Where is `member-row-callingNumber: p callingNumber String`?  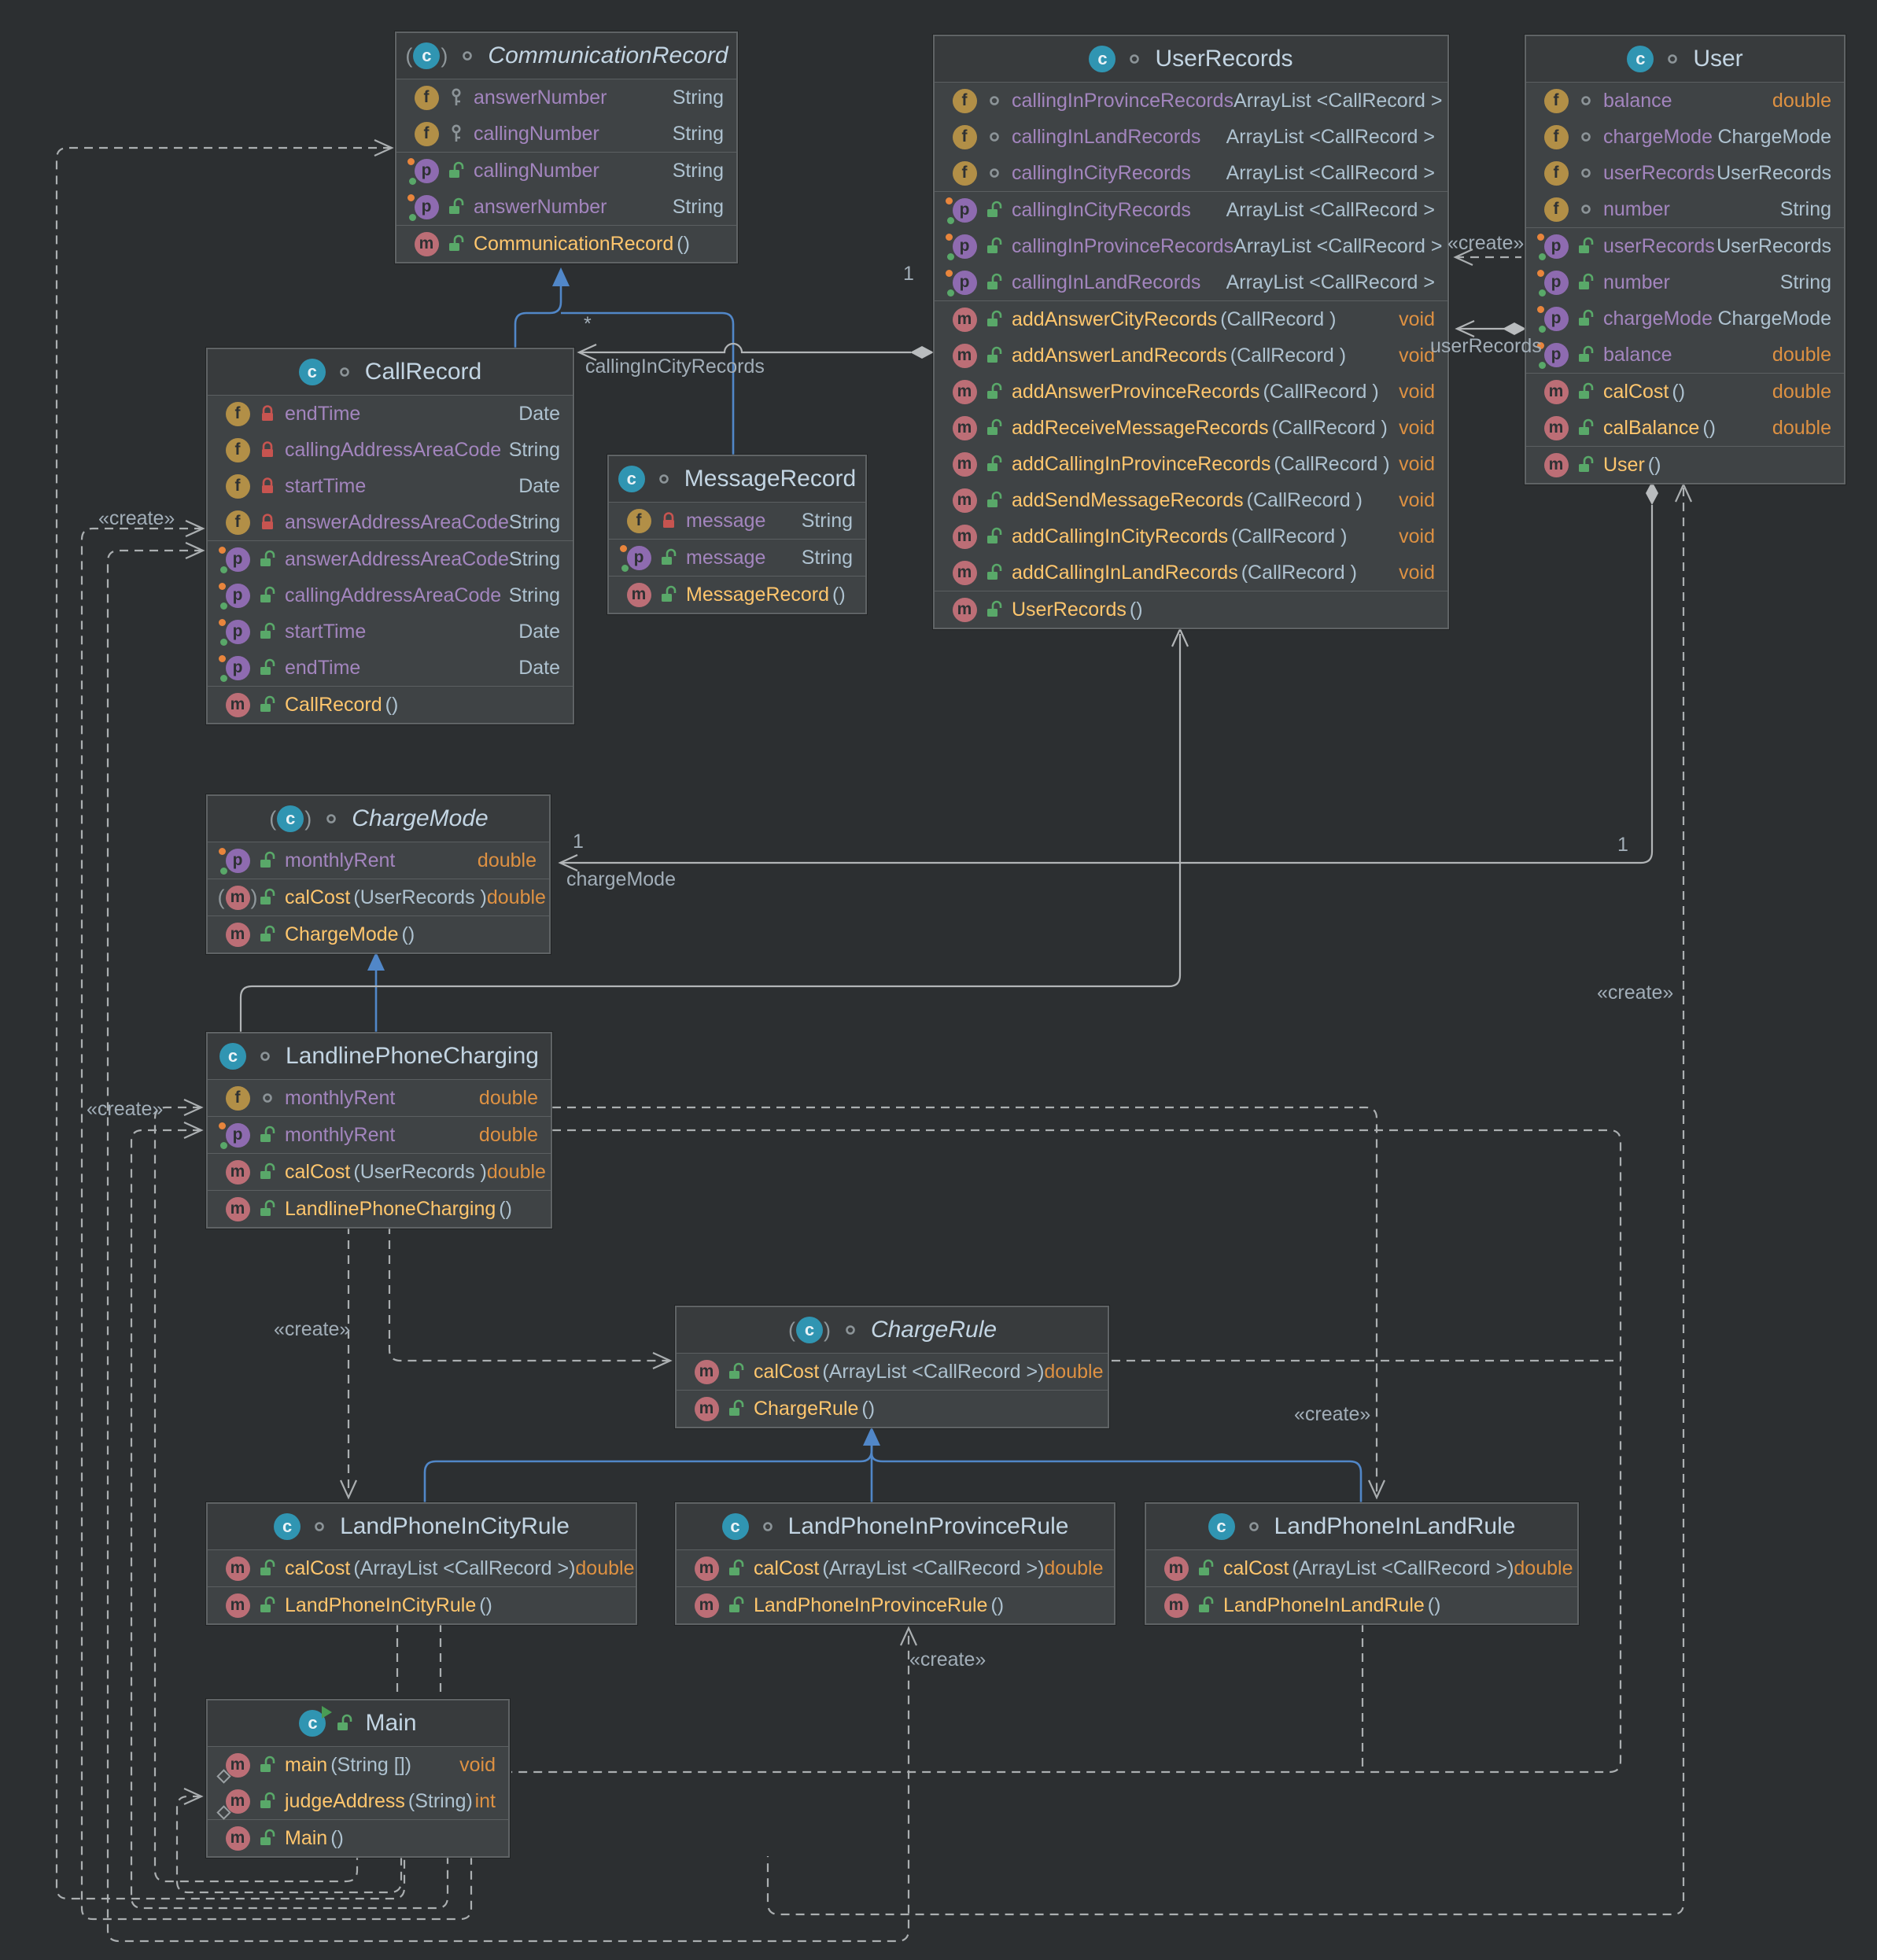
member-row-callingNumber: p callingNumber String is located at coordinates (566, 171).